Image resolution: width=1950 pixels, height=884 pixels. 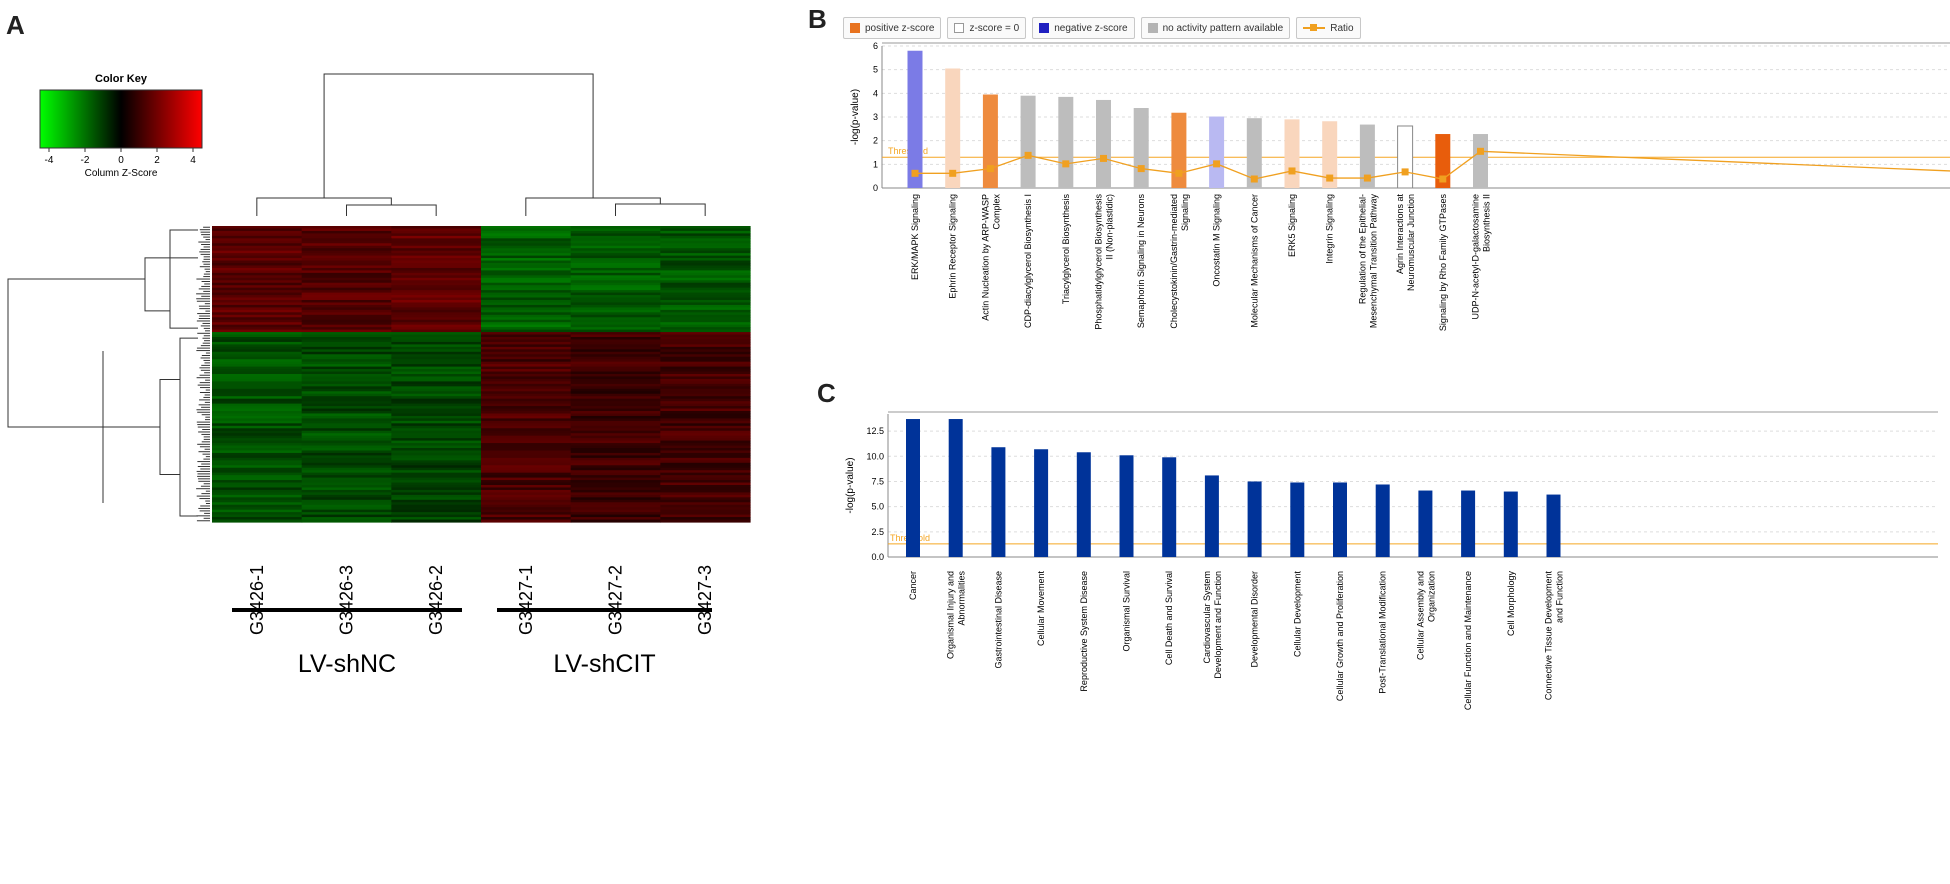 I want to click on legend-swatch-zero, so click(x=959, y=28).